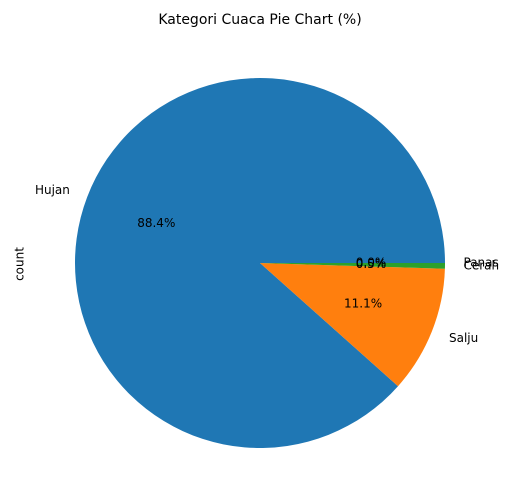  Describe the element at coordinates (259, 20) in the screenshot. I see `chart-title: Kategori Cuaca Pie Chart (%)` at that location.